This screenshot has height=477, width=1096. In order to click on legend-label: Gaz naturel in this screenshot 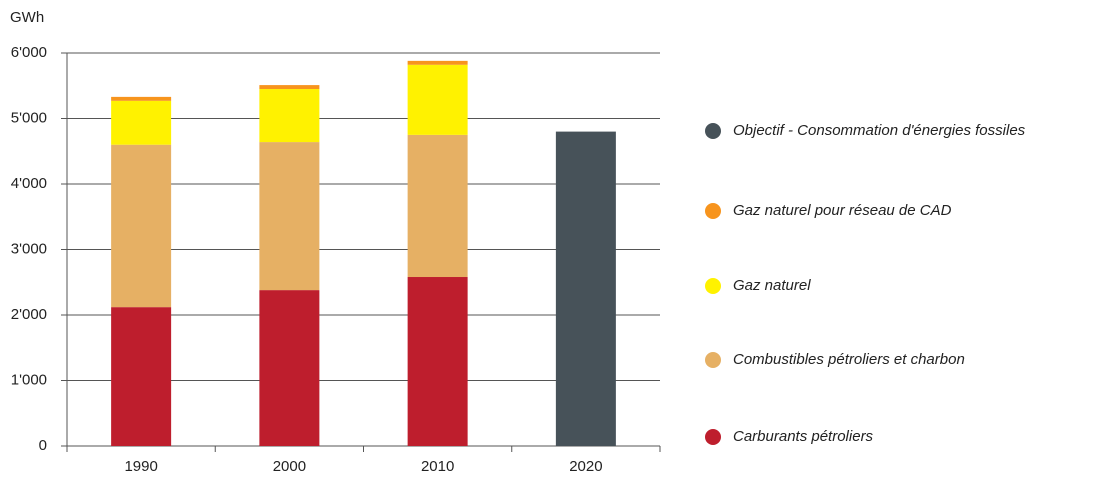, I will do `click(772, 285)`.